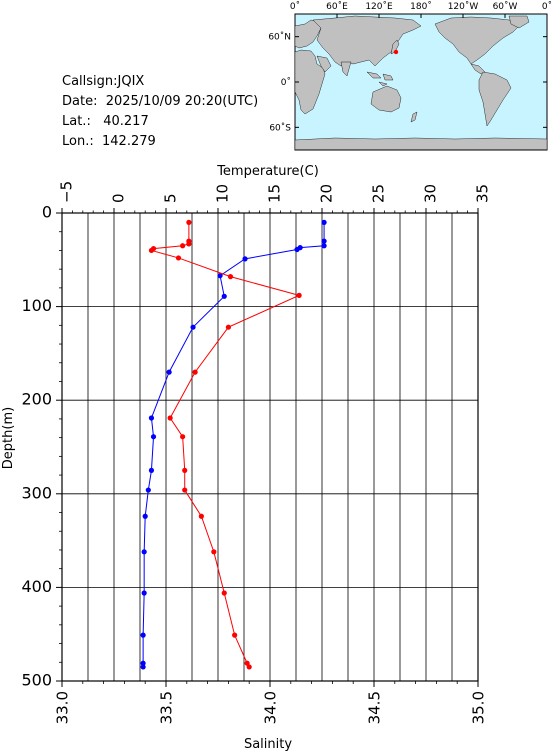 This screenshot has height=751, width=553. I want to click on map-lon-label: 120˚E, so click(379, 6).